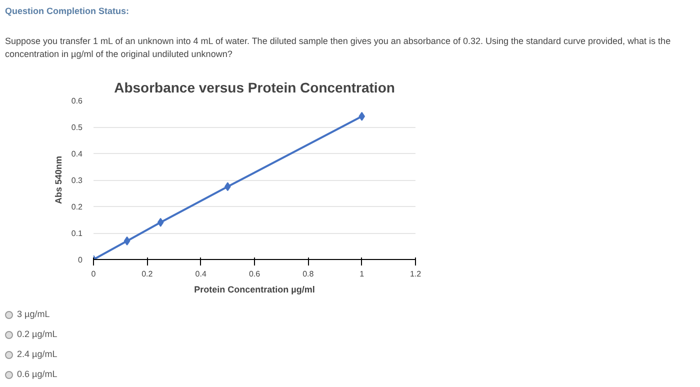 This screenshot has height=387, width=700. Describe the element at coordinates (77, 180) in the screenshot. I see `y-tick-label: 0.3` at that location.